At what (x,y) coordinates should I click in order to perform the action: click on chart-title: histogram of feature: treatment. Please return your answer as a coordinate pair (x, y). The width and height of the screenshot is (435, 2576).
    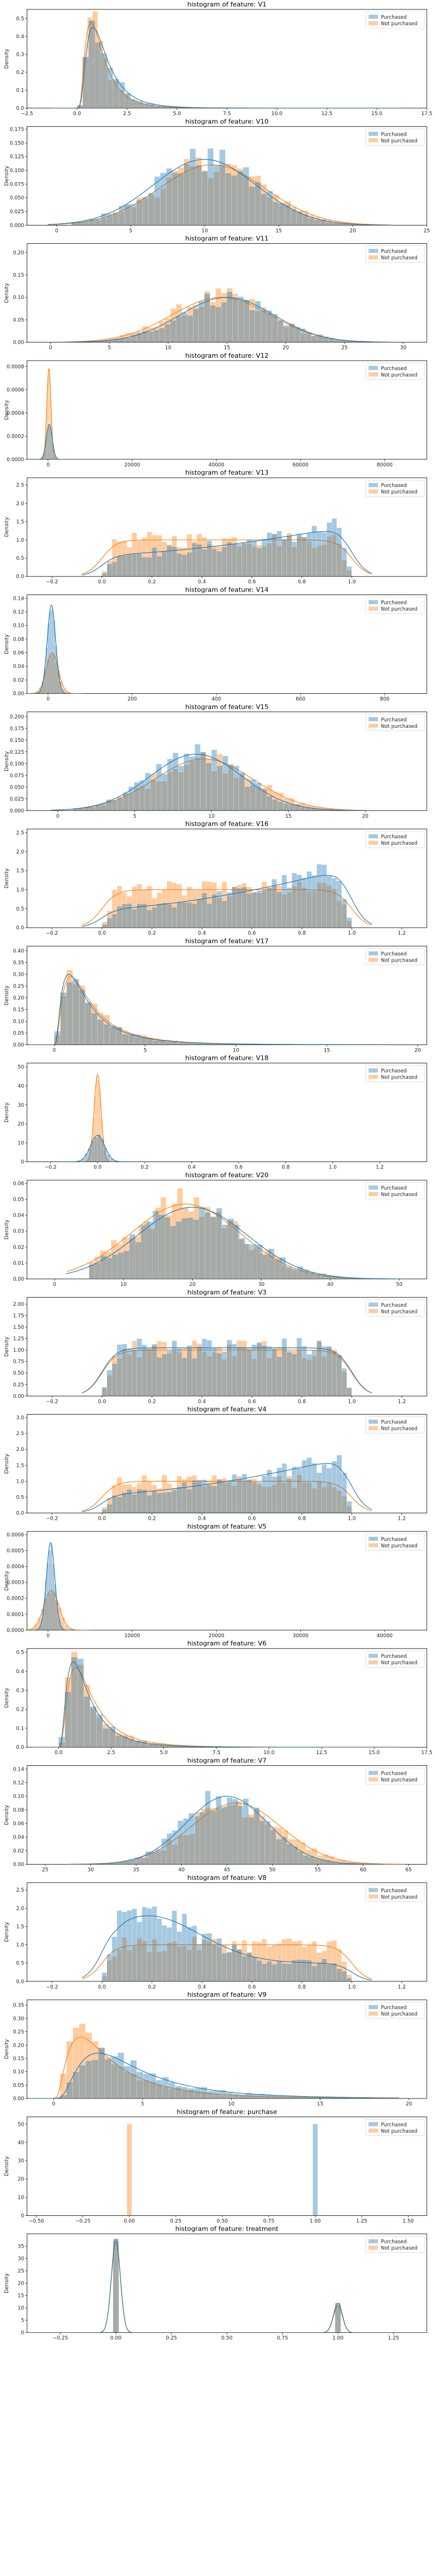
    Looking at the image, I should click on (227, 2229).